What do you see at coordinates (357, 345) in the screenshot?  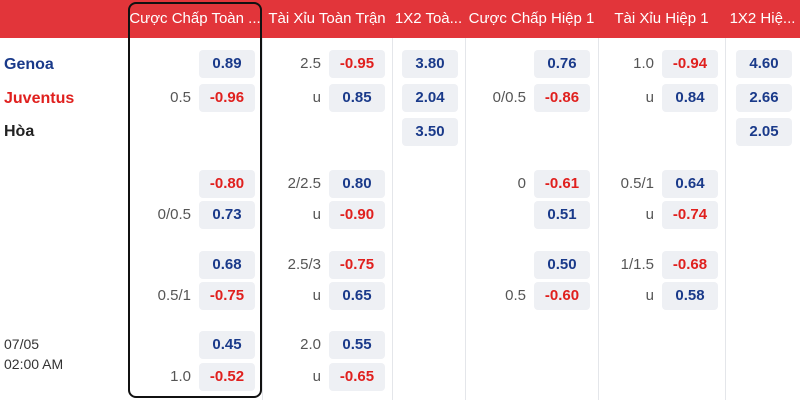 I see `odds-button: 0.55` at bounding box center [357, 345].